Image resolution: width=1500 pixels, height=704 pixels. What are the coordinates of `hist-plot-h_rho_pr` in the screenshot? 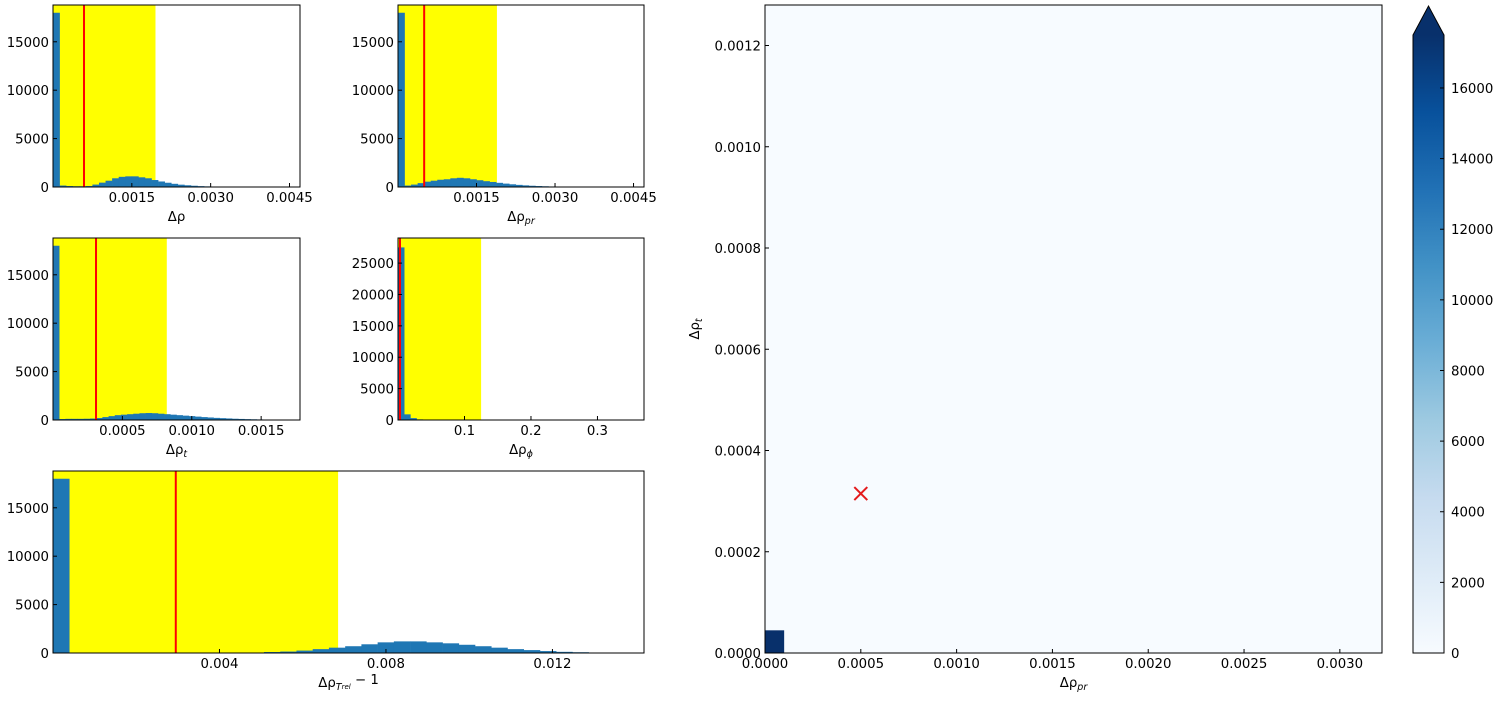 It's located at (503, 96).